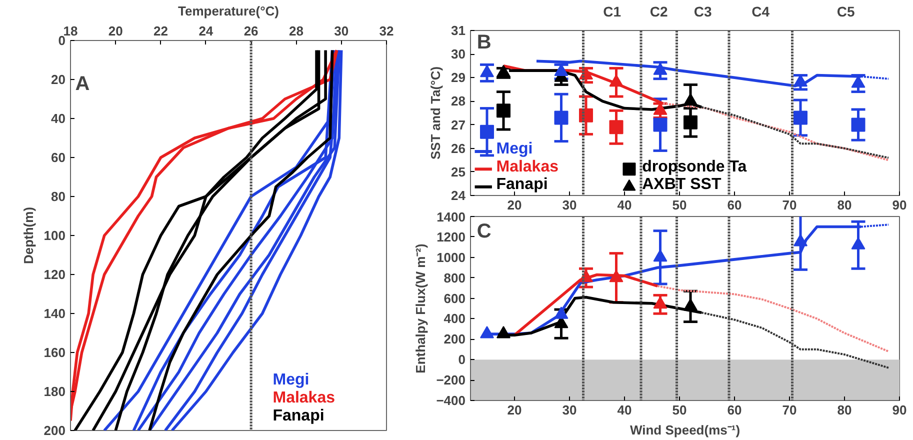 This screenshot has width=913, height=440. I want to click on y-tick-label: 29, so click(458, 78).